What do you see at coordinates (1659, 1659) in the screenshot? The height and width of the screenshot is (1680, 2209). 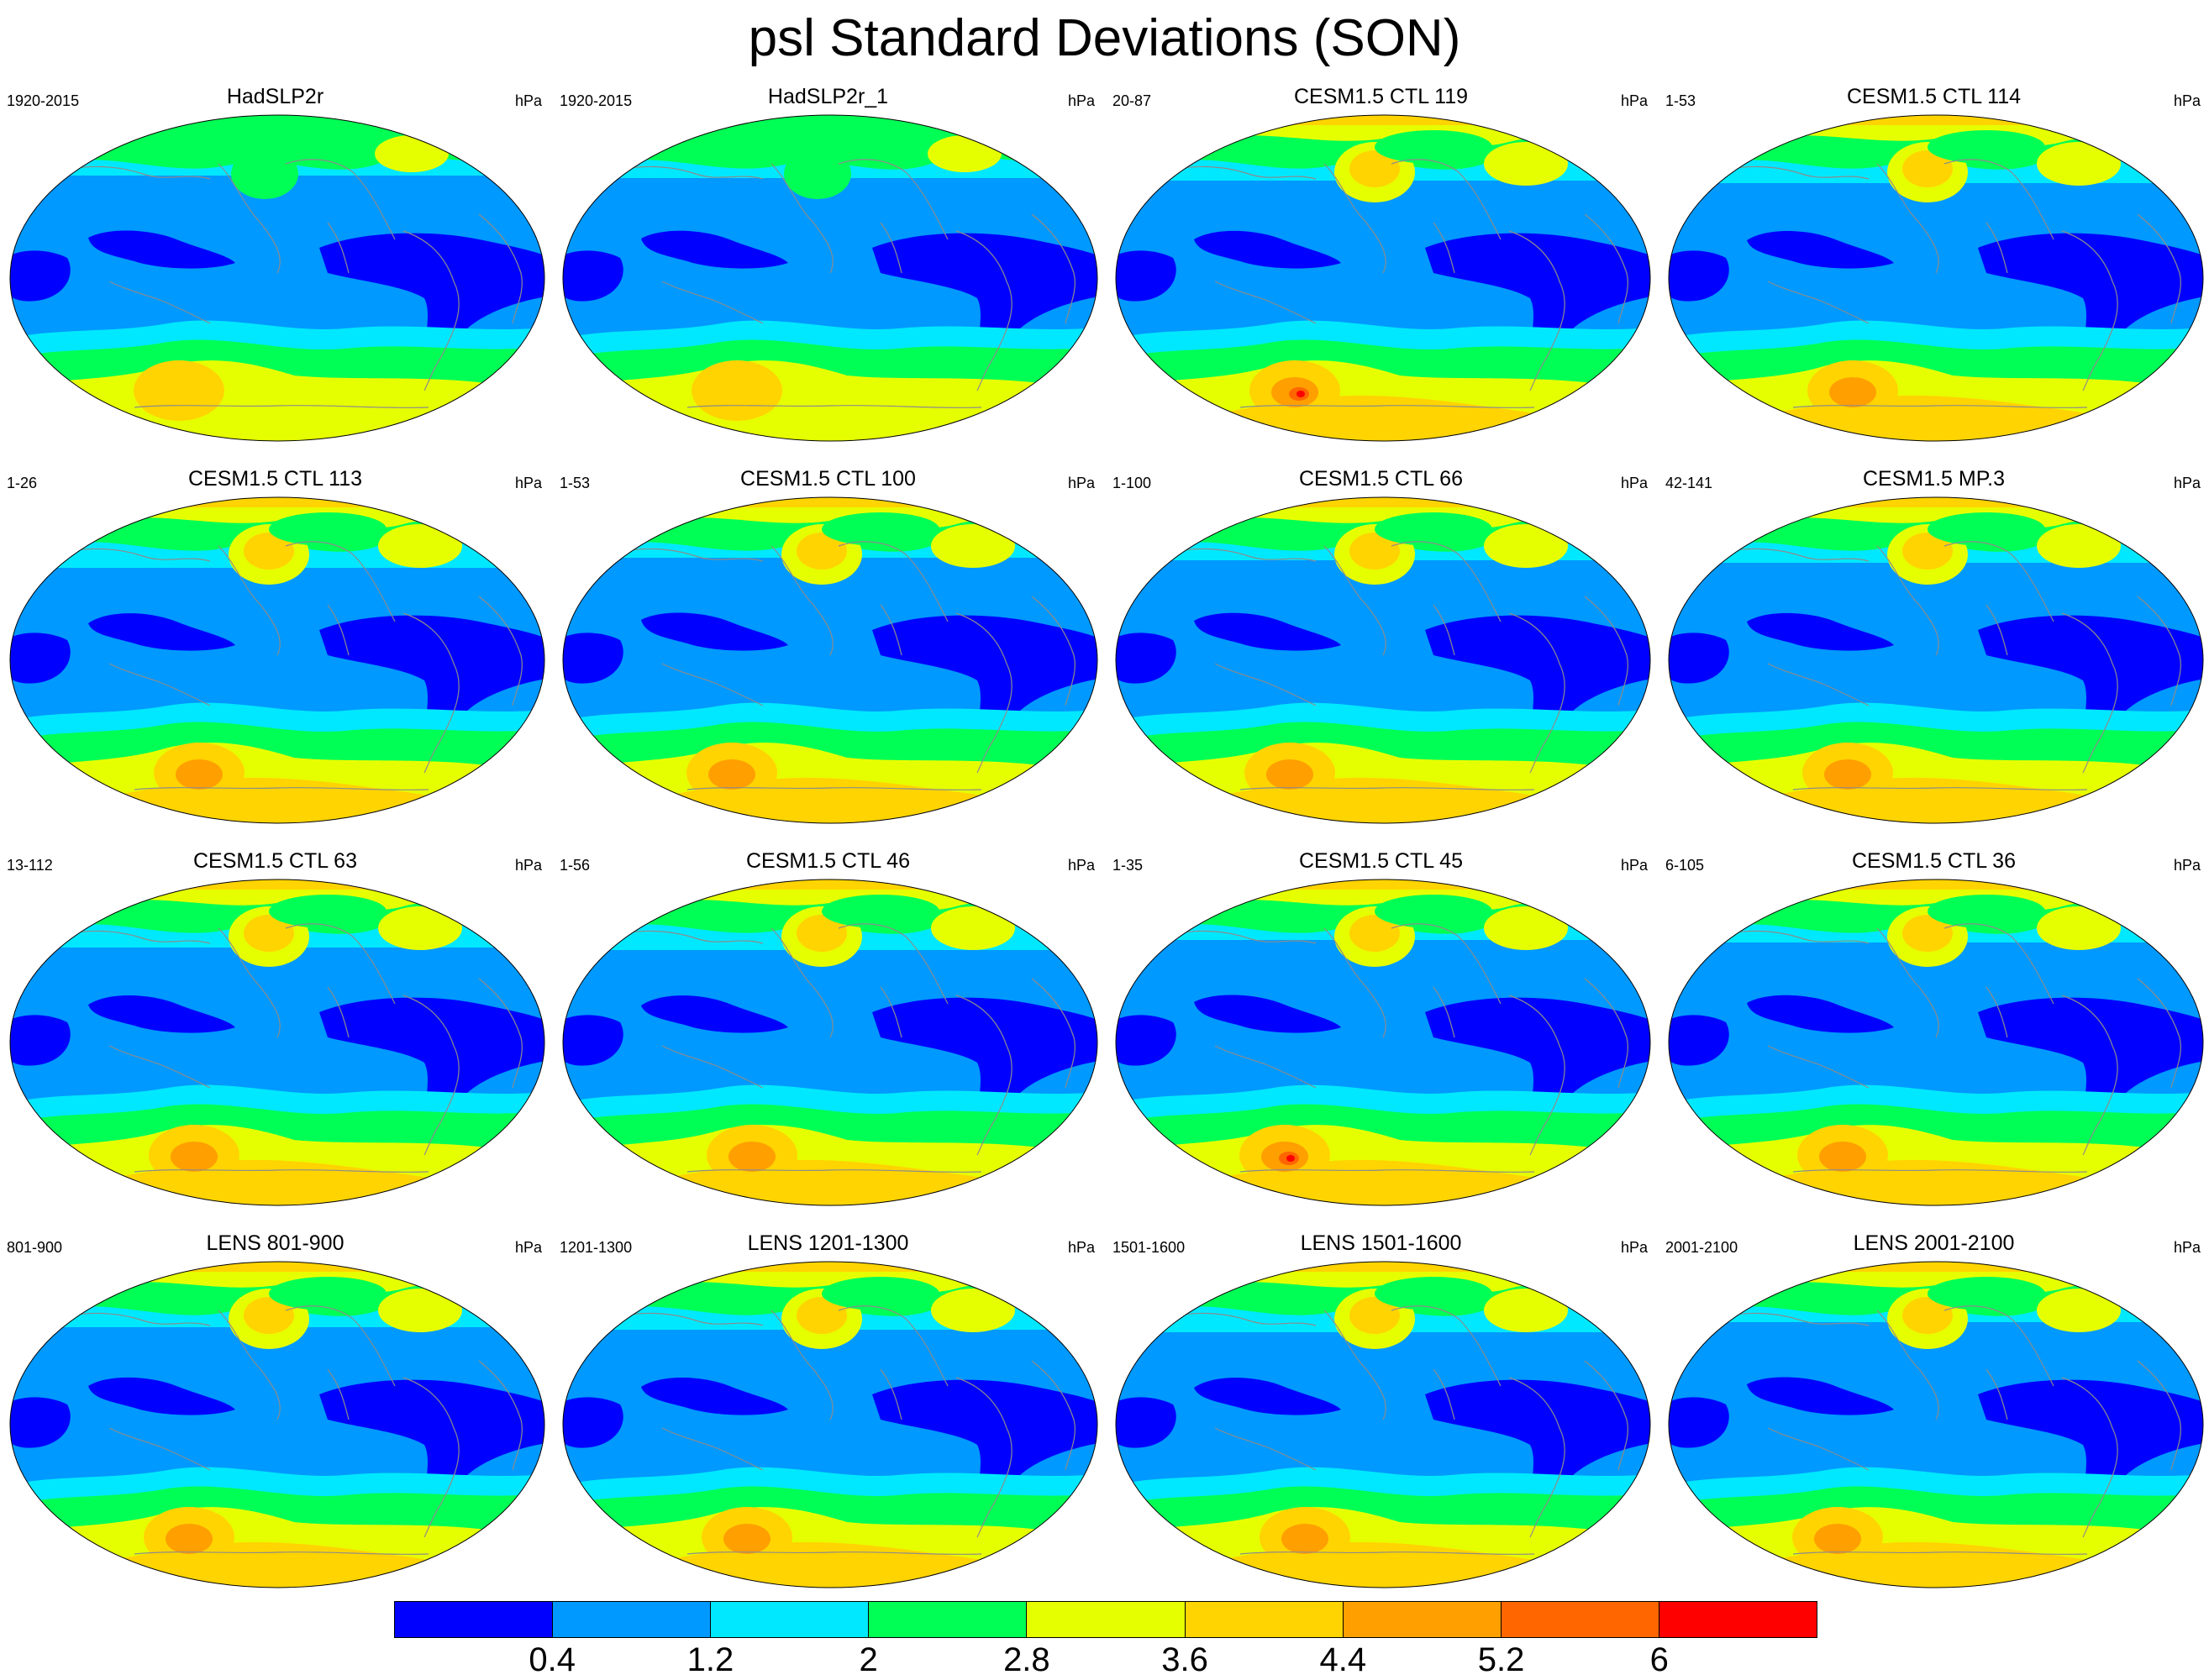 I see `colorbar-tick-label: 6` at bounding box center [1659, 1659].